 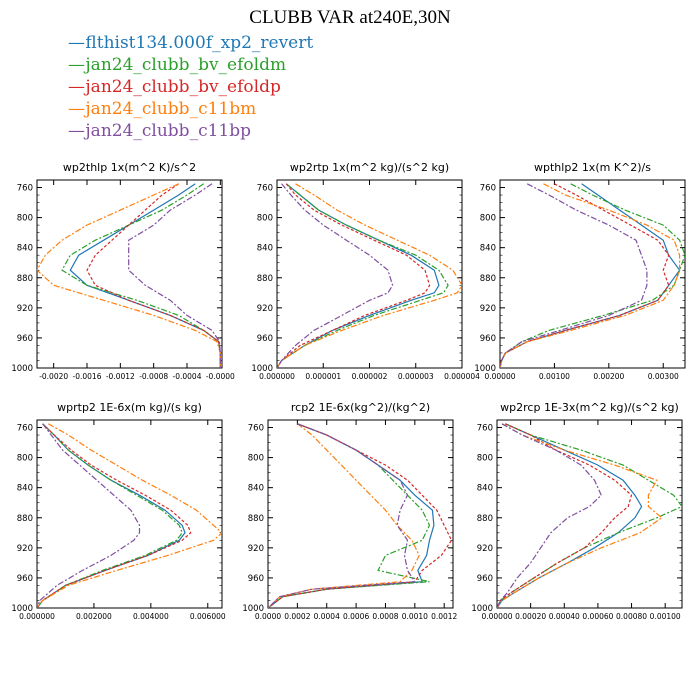 I want to click on x-tick-label: 0.004000, so click(x=151, y=616).